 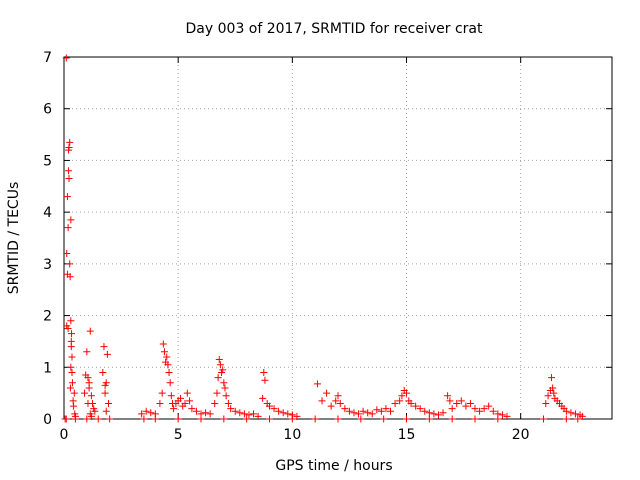 I want to click on x-tick-label: 15, so click(x=407, y=435).